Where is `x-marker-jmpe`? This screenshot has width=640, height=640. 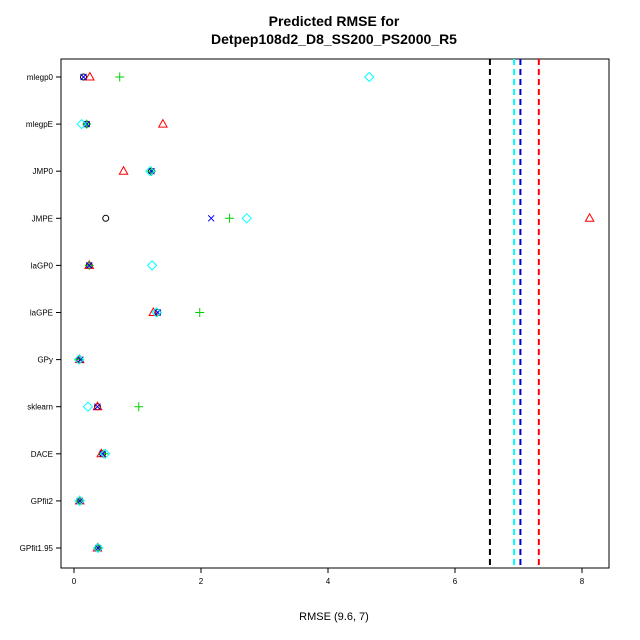 x-marker-jmpe is located at coordinates (211, 218).